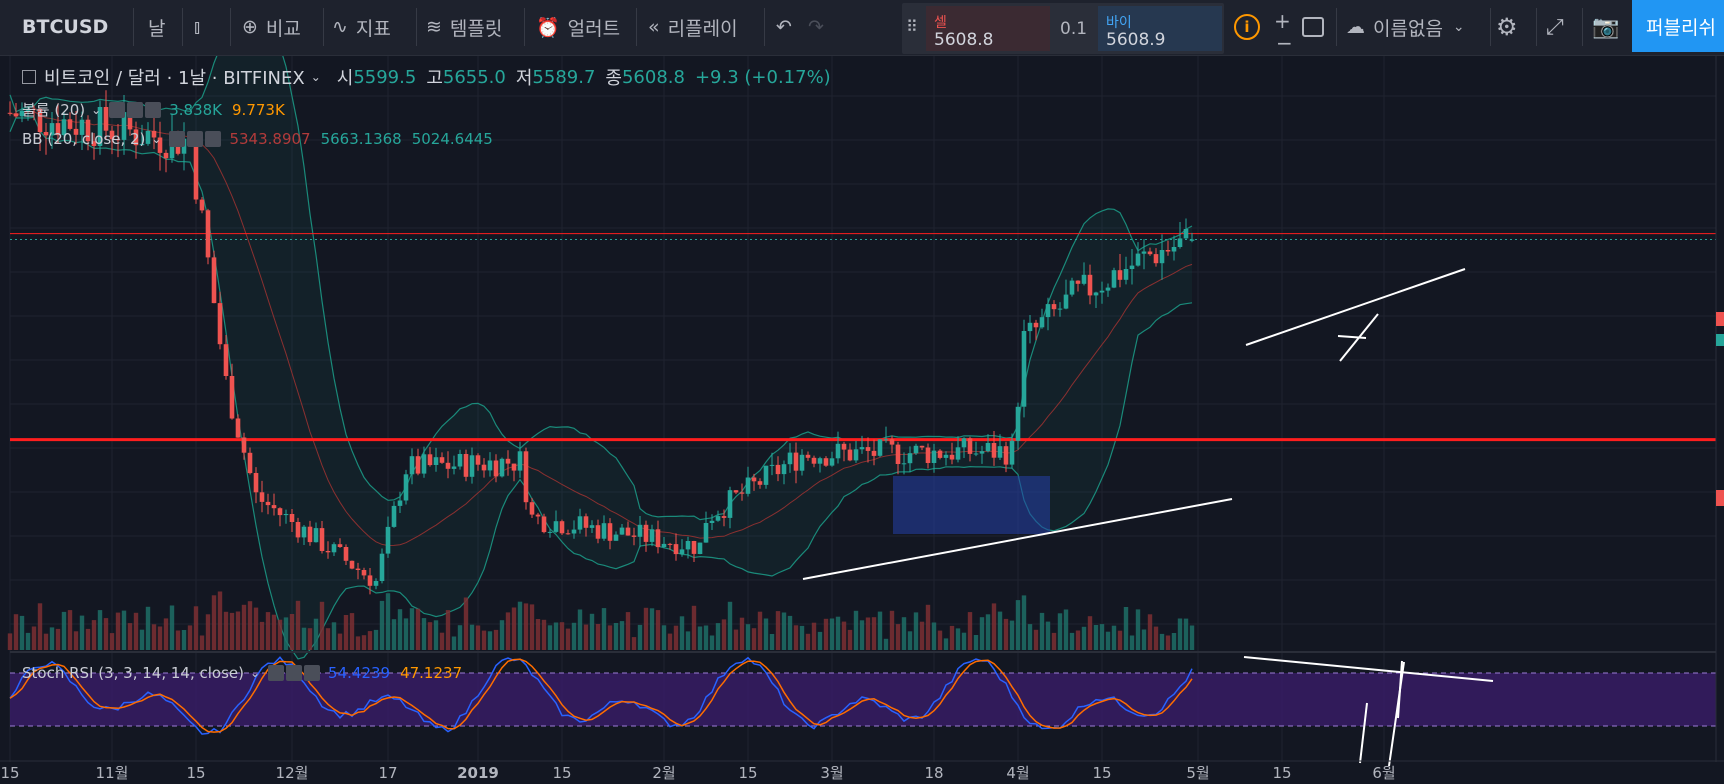  I want to click on zoom-out-button: −, so click(1284, 43).